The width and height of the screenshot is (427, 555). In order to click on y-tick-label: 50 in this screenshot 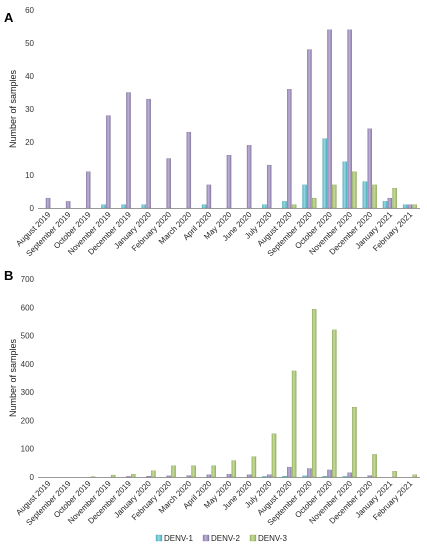, I will do `click(29, 43)`.